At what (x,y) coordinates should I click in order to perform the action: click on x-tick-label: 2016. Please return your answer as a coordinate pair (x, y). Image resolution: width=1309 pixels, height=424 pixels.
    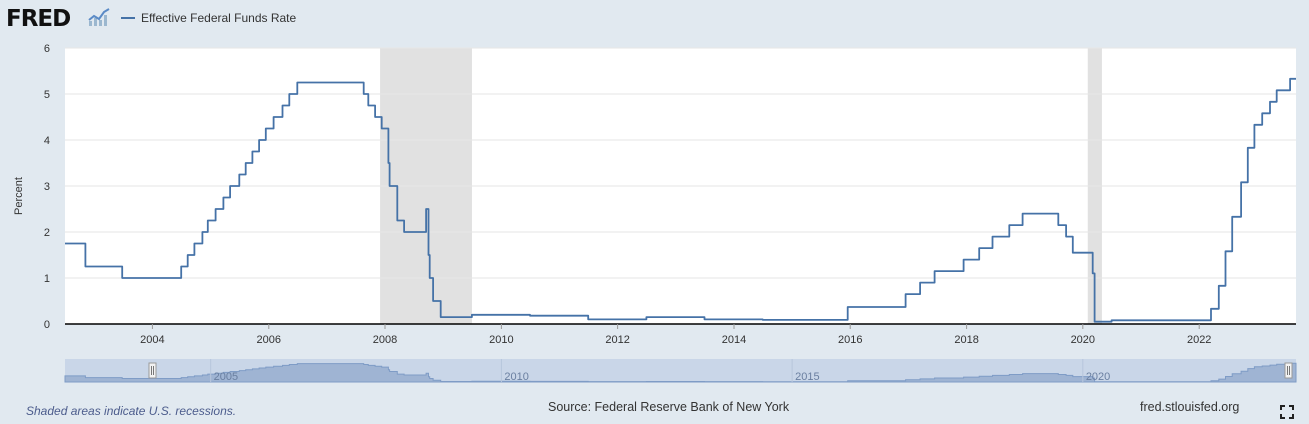
    Looking at the image, I should click on (850, 340).